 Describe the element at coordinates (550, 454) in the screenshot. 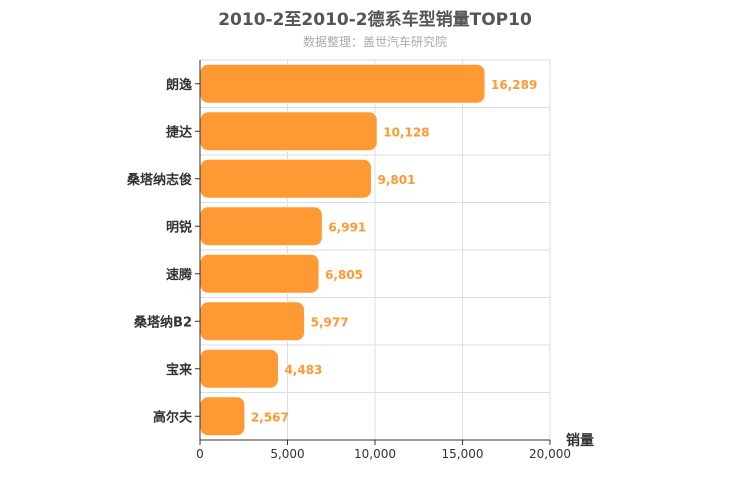

I see `x-tick-label: 20,000` at that location.